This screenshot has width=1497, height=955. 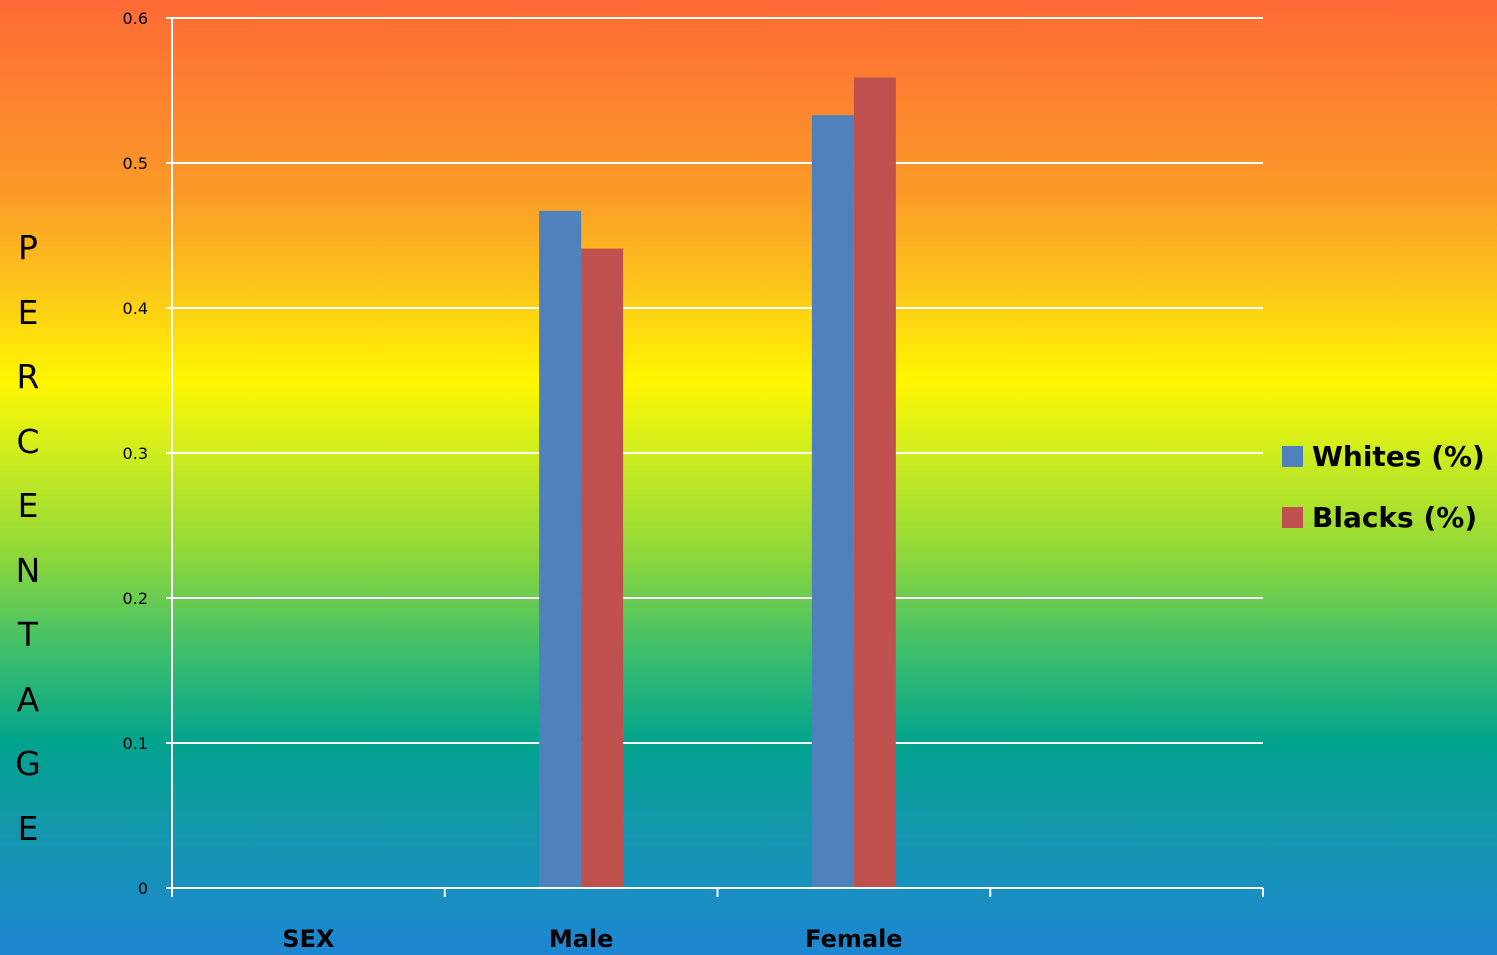 What do you see at coordinates (135, 453) in the screenshot?
I see `y-tick-label: 0.3` at bounding box center [135, 453].